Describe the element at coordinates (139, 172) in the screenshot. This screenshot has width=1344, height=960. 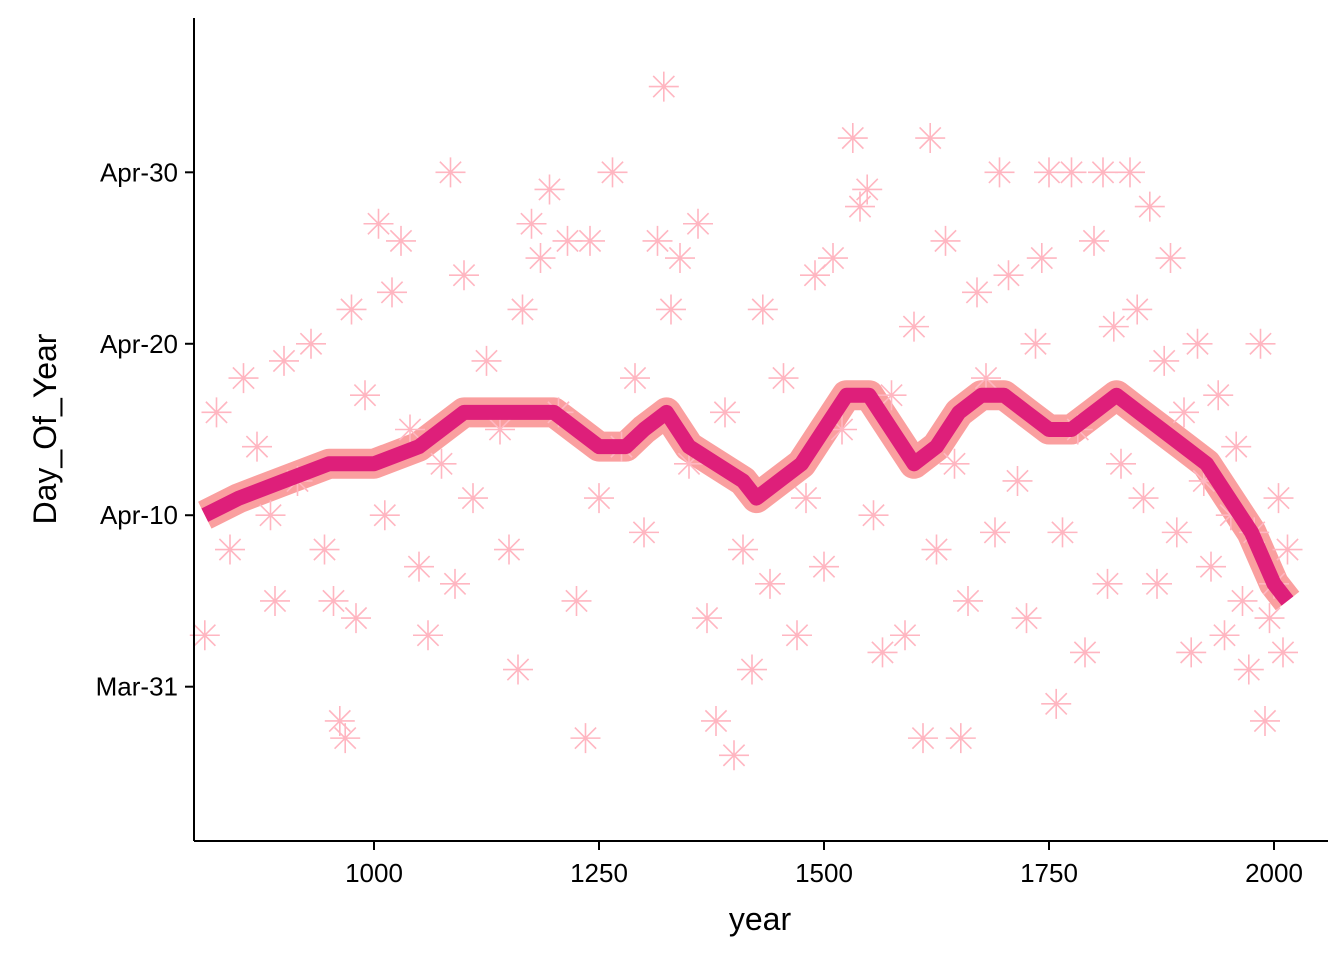
I see `y-tick-label: Apr-30` at that location.